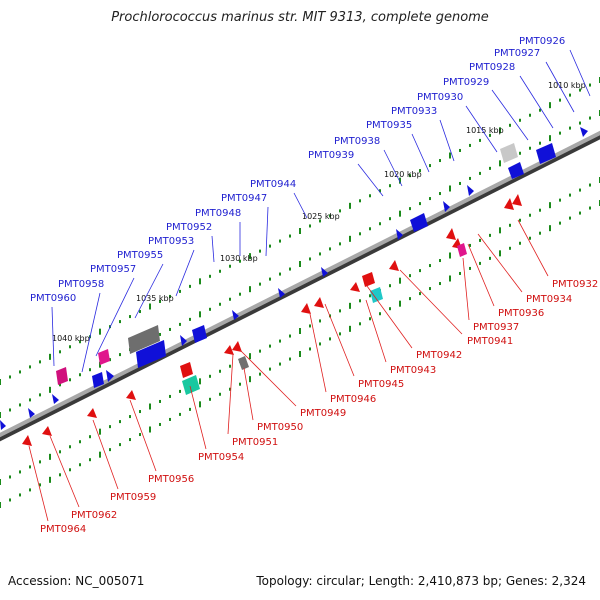 The image size is (600, 600). I want to click on gene-label-reverse: PMT0934, so click(549, 299).